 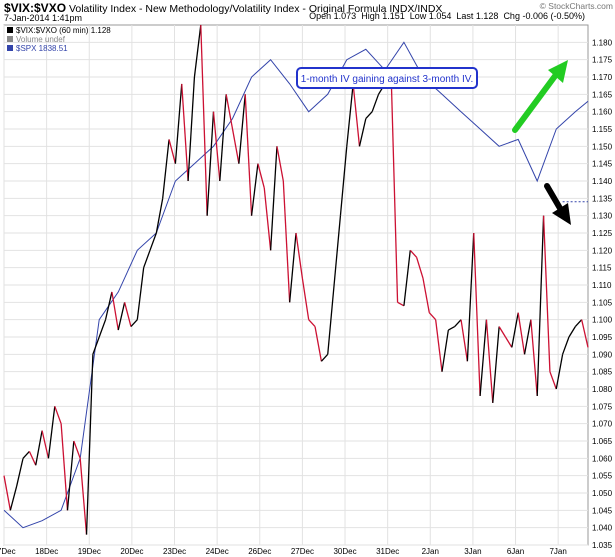 I want to click on y-tick-label: 1.035, so click(x=602, y=545).